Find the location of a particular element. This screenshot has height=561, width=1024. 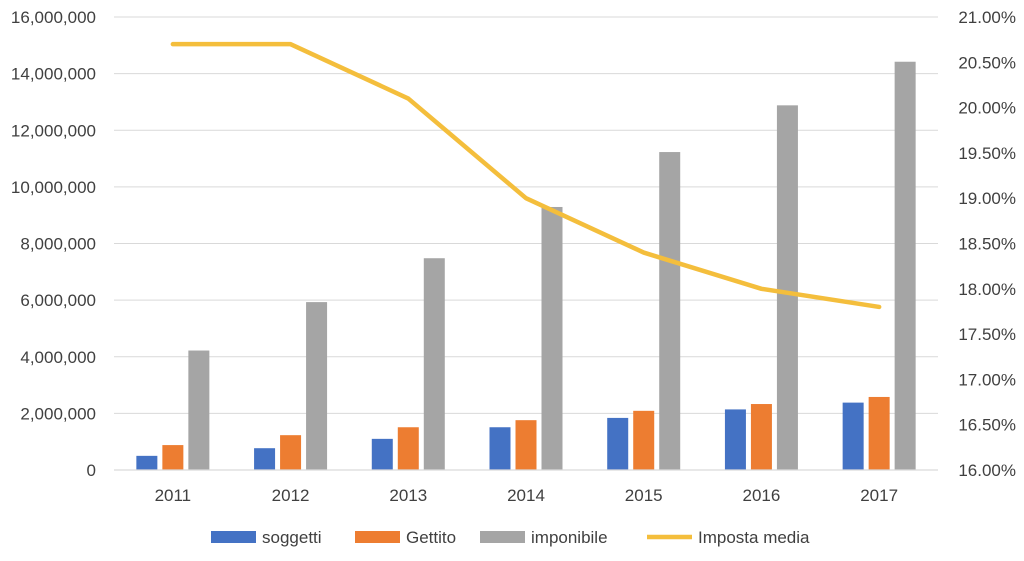

bar-soggetti-2011 is located at coordinates (147, 462).